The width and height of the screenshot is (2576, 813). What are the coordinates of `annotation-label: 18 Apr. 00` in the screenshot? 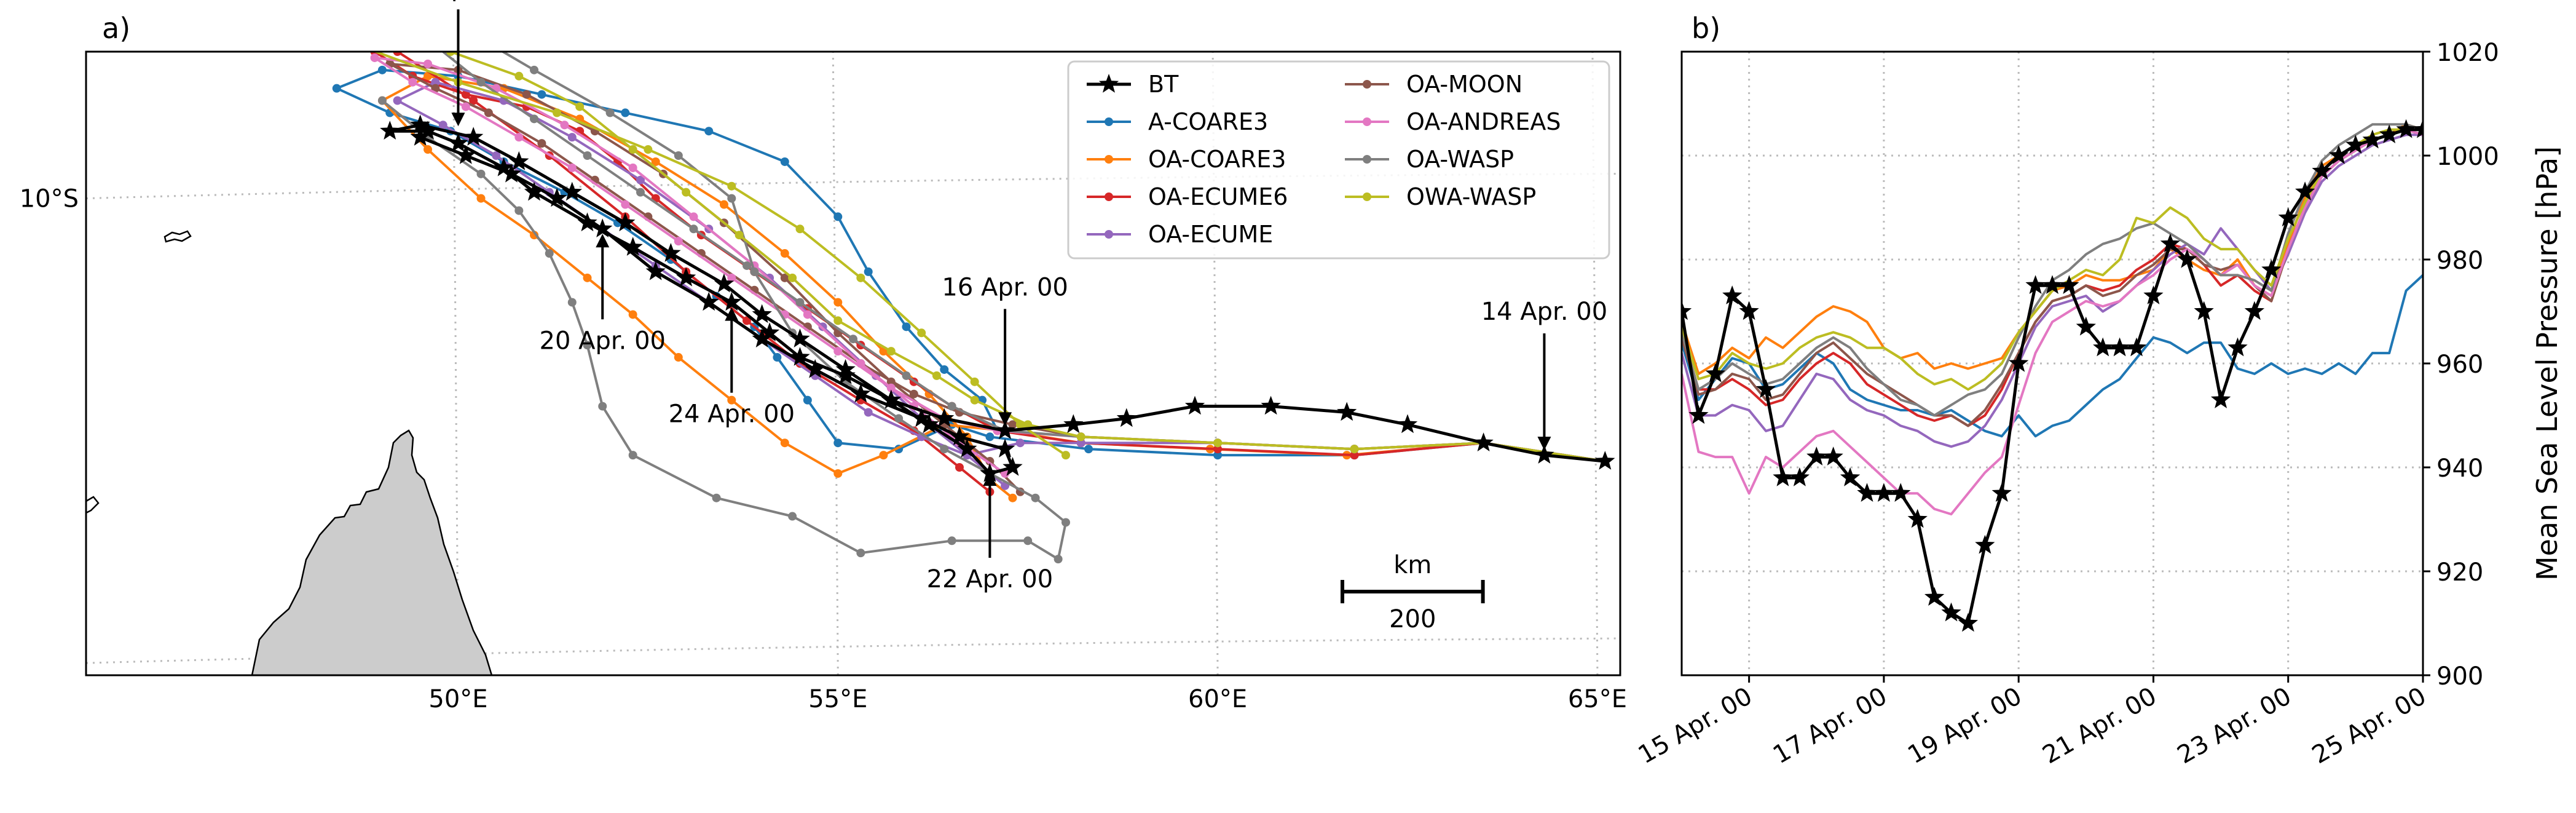 It's located at (458, 1).